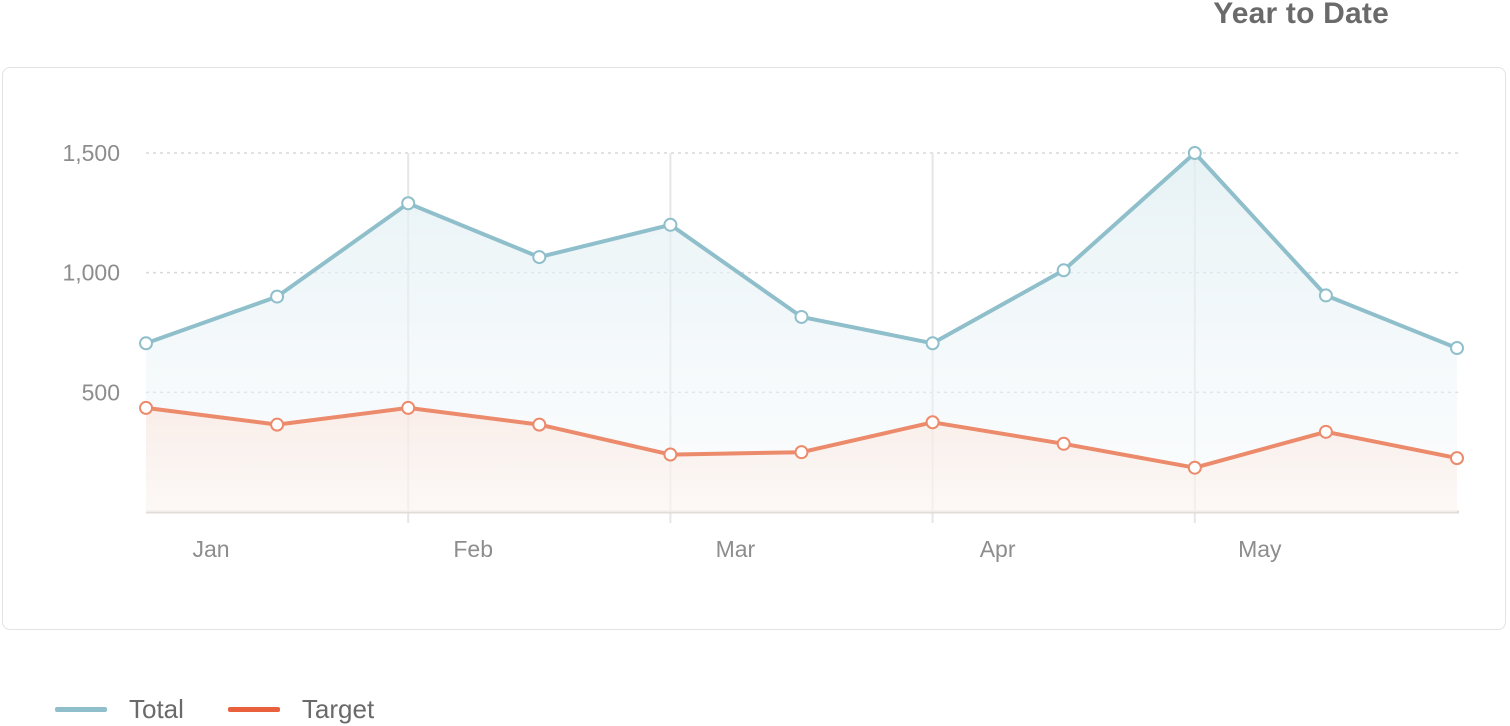  What do you see at coordinates (736, 549) in the screenshot?
I see `x-tick-label: Mar` at bounding box center [736, 549].